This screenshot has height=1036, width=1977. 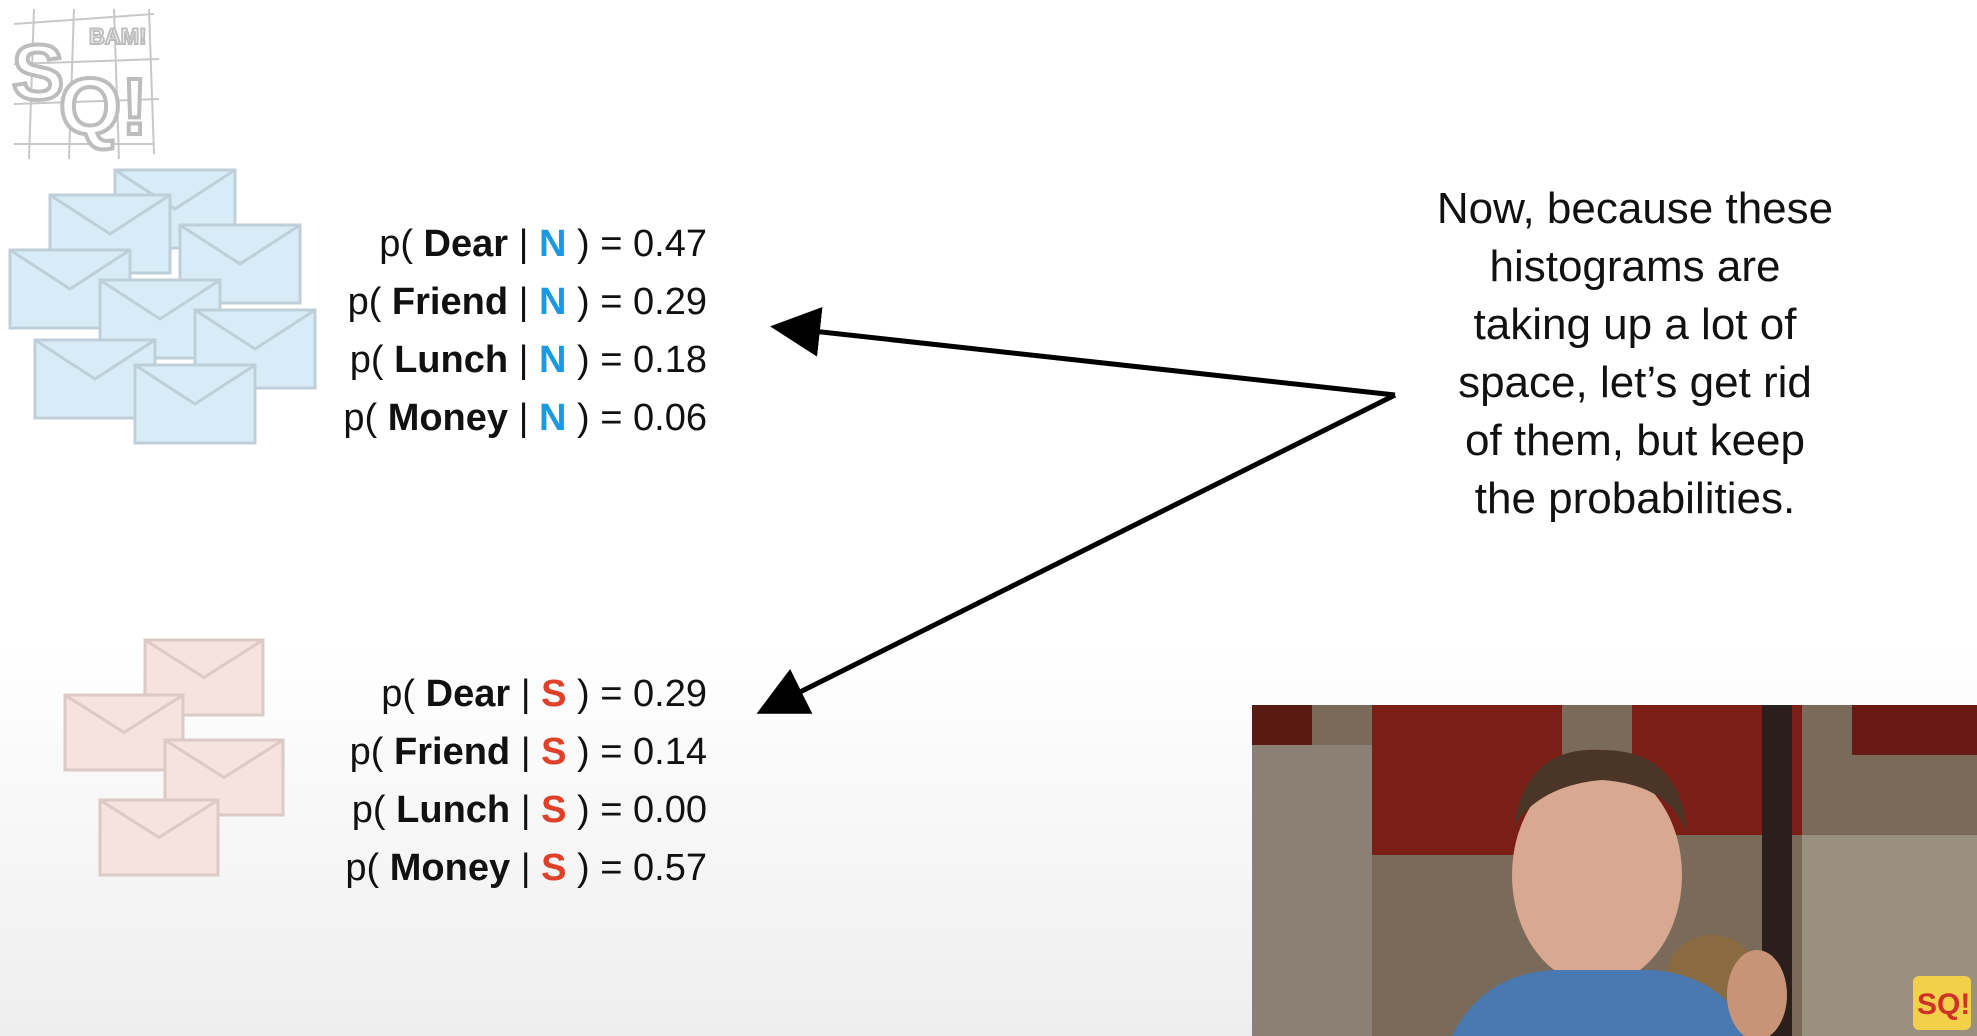 What do you see at coordinates (117, 36) in the screenshot?
I see `svg-text: BAM!` at bounding box center [117, 36].